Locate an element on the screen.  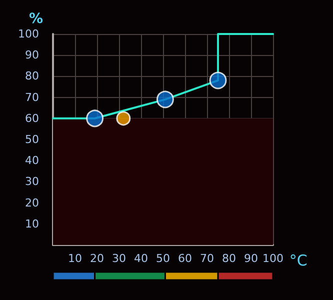
x-tick-label: 50 is located at coordinates (163, 258).